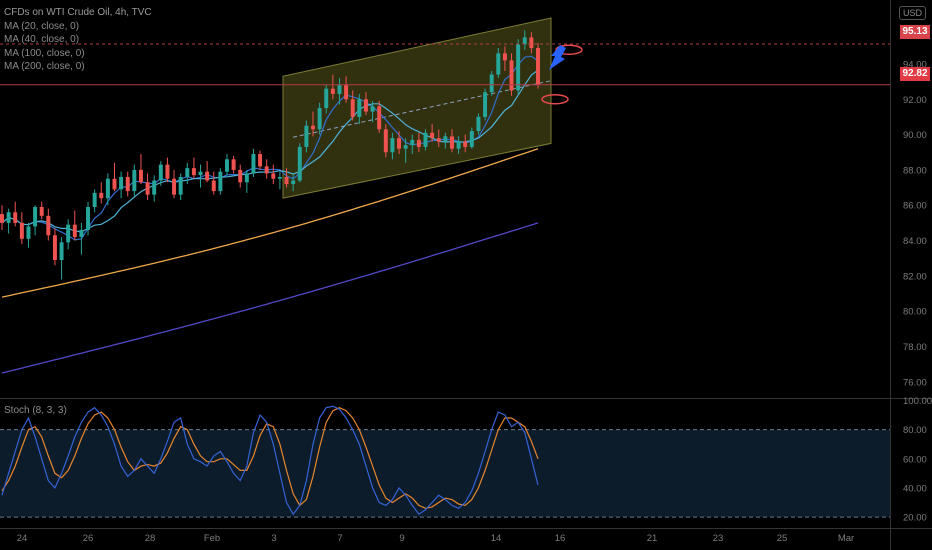 The width and height of the screenshot is (932, 550). What do you see at coordinates (339, 538) in the screenshot?
I see `time-tick-label: 7` at bounding box center [339, 538].